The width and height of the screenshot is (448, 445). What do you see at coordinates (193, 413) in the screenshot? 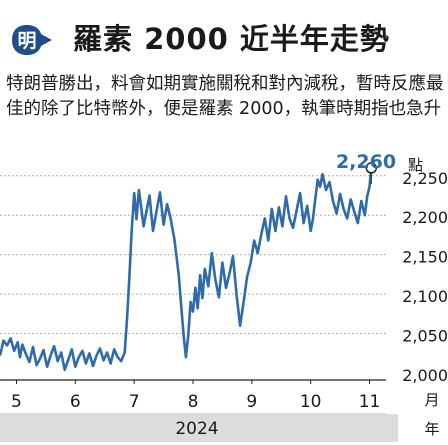
I see `year-band-separator` at bounding box center [193, 413].